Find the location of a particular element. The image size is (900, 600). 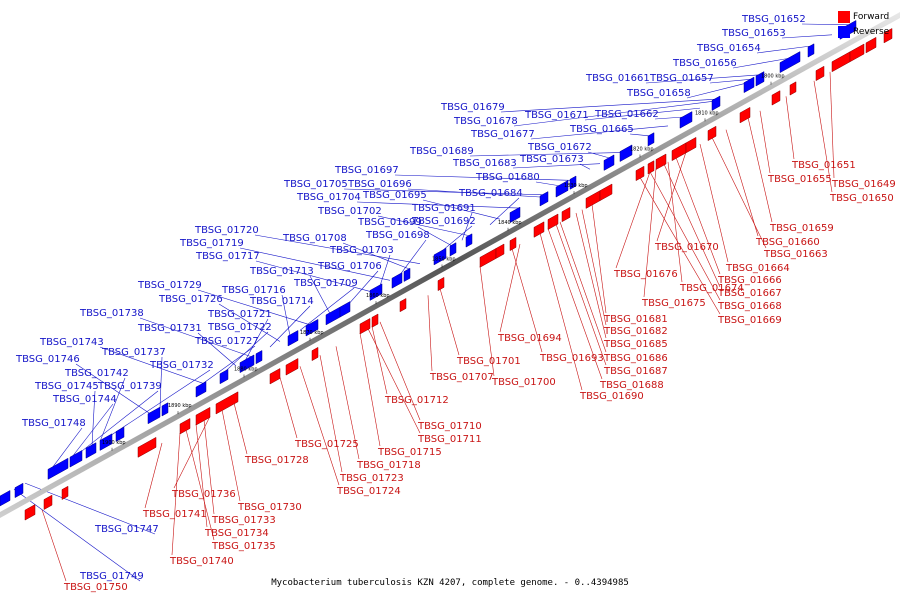

reverse-gene-label: TBSG_01749 is located at coordinates (111, 576).